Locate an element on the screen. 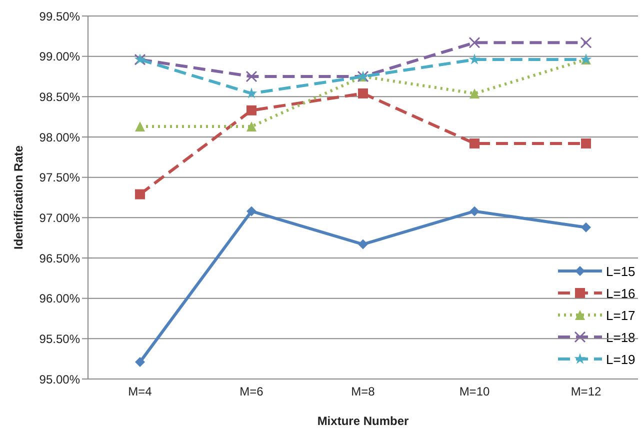  legend-label: L=18 is located at coordinates (621, 337).